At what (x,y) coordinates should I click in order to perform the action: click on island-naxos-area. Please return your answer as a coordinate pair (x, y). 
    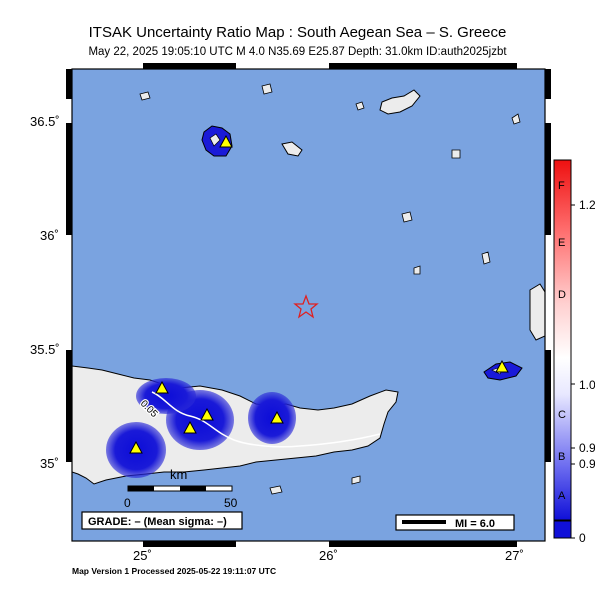
    Looking at the image, I should click on (400, 102).